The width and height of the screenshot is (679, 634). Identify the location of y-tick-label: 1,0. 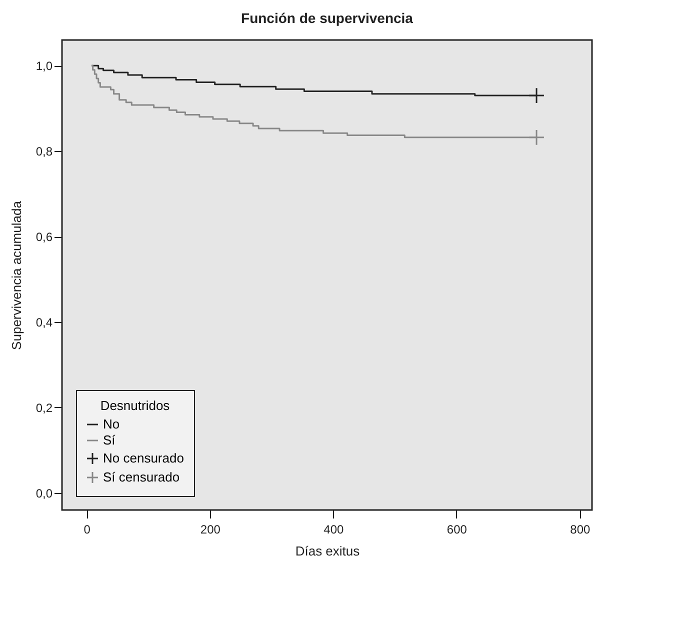
(44, 66).